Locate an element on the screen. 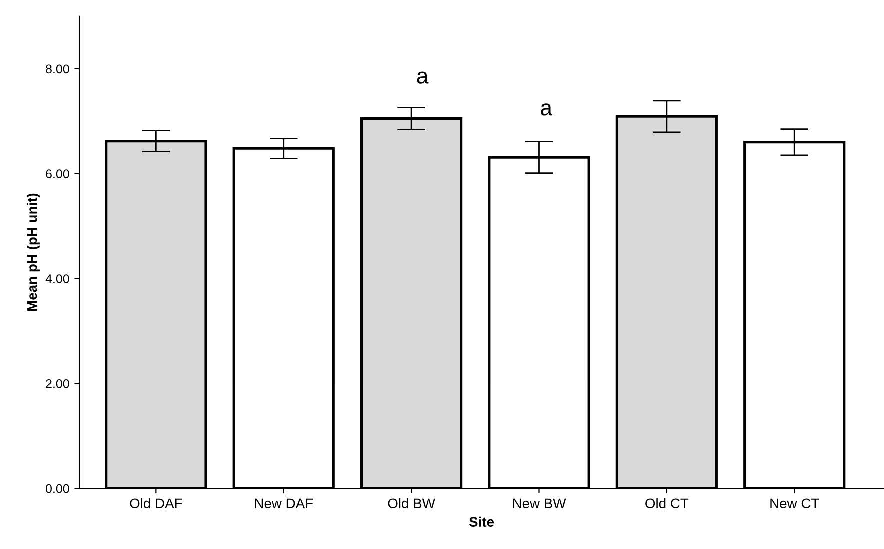 Image resolution: width=884 pixels, height=549 pixels. x-tick-label: New DAF is located at coordinates (284, 503).